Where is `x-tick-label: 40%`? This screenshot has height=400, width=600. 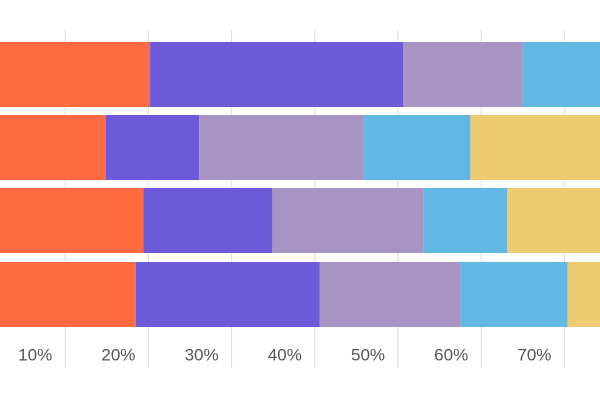 x-tick-label: 40% is located at coordinates (285, 354).